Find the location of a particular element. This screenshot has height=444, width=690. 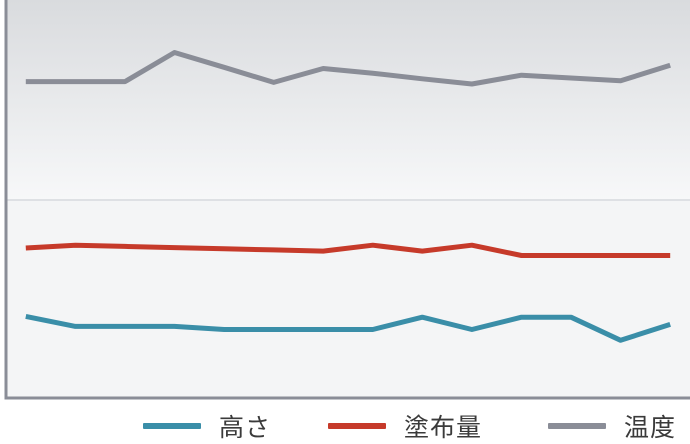

legend-item-temperature: 温度 is located at coordinates (612, 426).